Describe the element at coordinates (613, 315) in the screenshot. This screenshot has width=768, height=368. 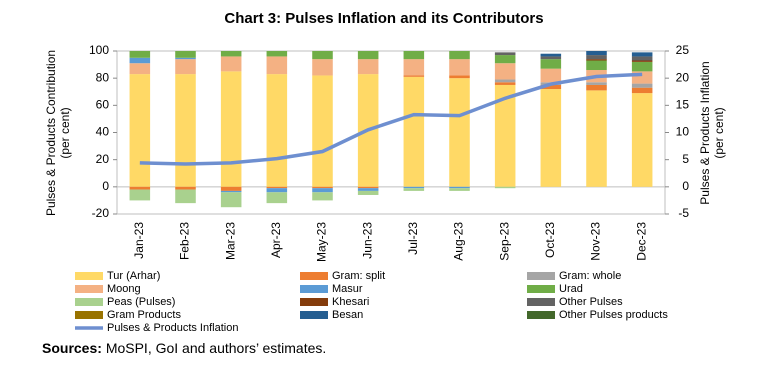
I see `legend-label: Other Pulses products` at that location.